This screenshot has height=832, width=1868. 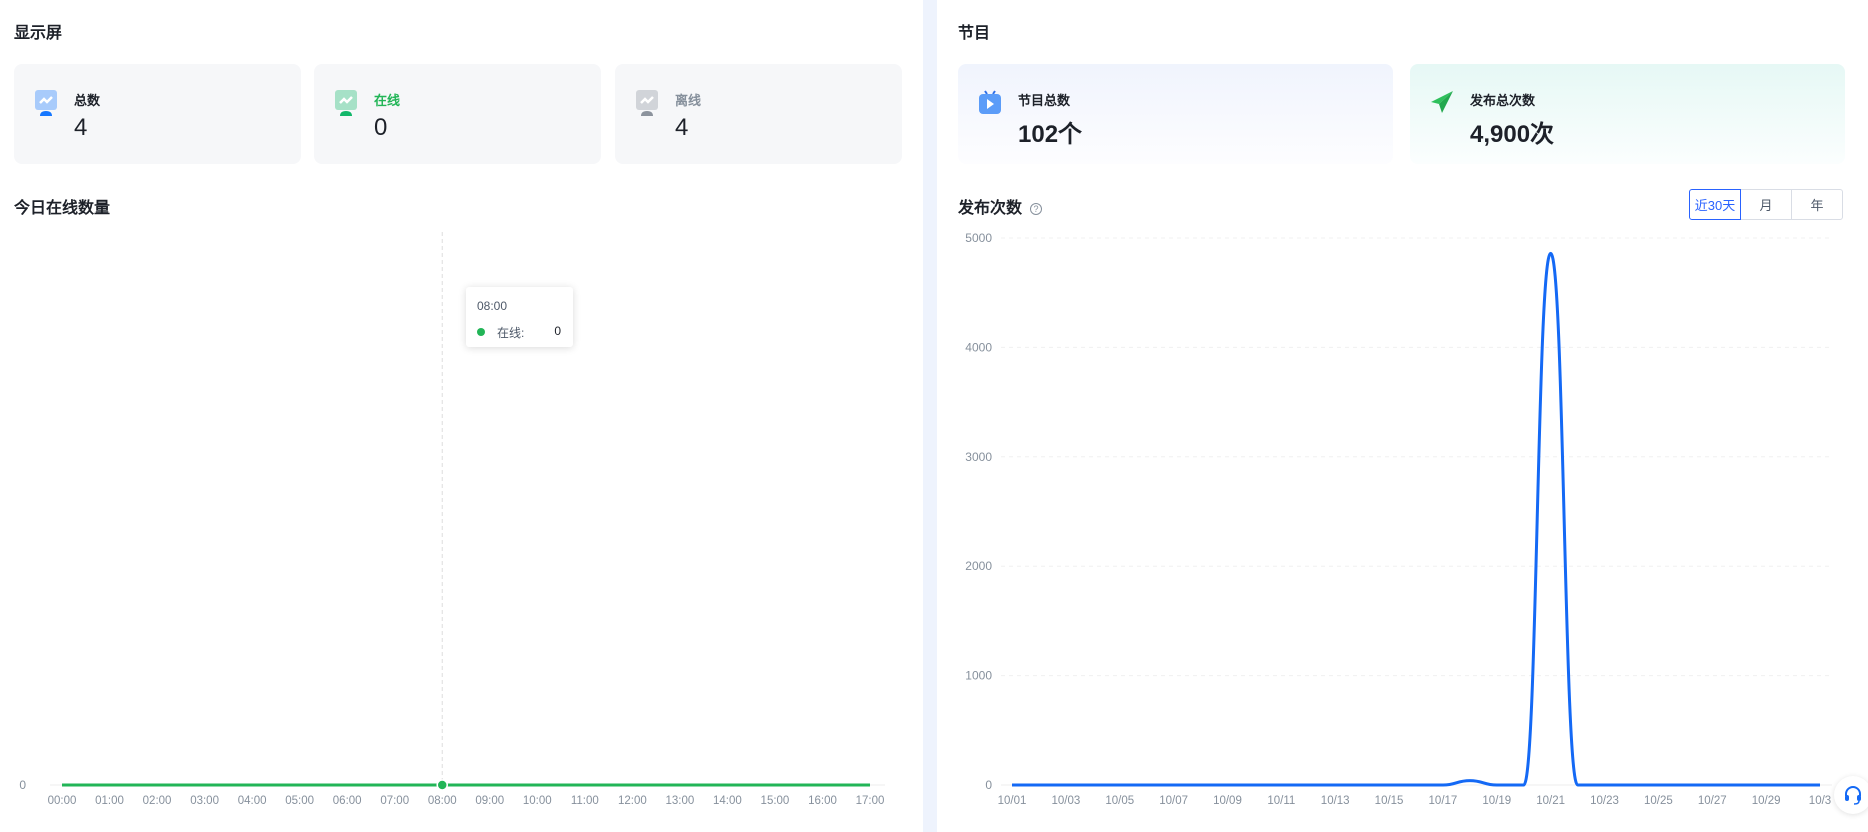 I want to click on x-tick-label: 10/07, so click(x=1173, y=801).